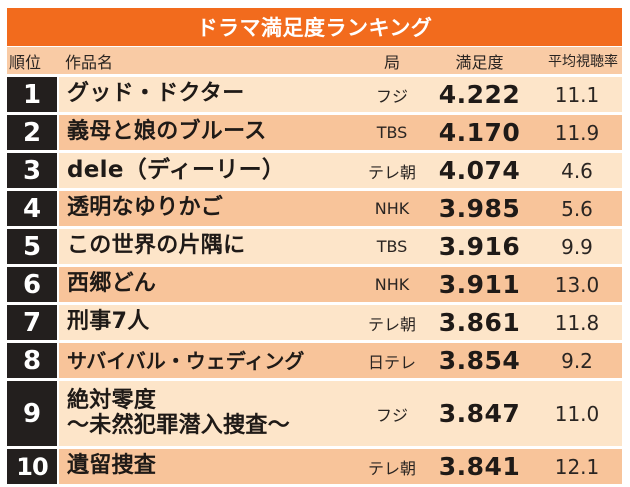 The width and height of the screenshot is (630, 487). What do you see at coordinates (314, 94) in the screenshot?
I see `table-row: 1 グッド・ドクター フジ 4.222 11.1` at bounding box center [314, 94].